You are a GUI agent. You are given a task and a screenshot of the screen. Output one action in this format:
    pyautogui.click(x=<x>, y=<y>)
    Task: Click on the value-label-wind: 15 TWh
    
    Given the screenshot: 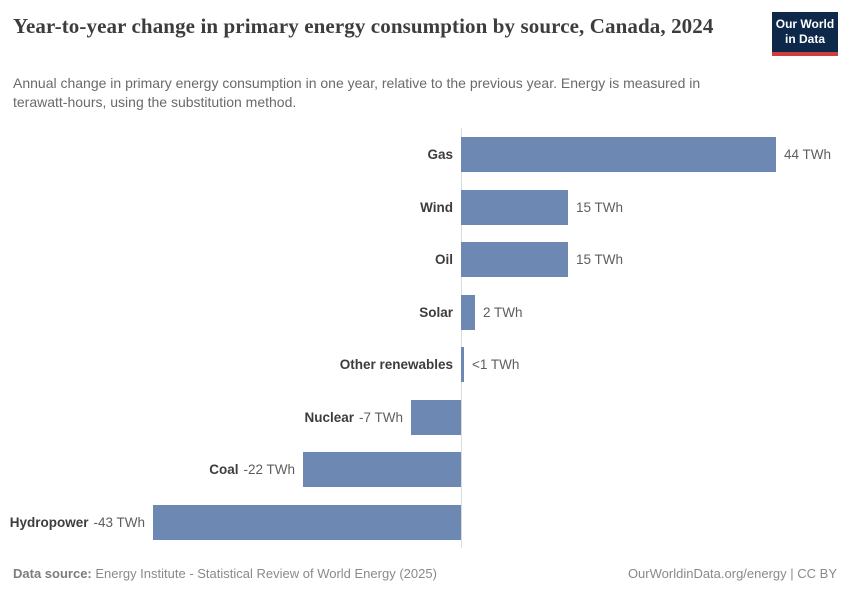 What is the action you would take?
    pyautogui.click(x=600, y=207)
    